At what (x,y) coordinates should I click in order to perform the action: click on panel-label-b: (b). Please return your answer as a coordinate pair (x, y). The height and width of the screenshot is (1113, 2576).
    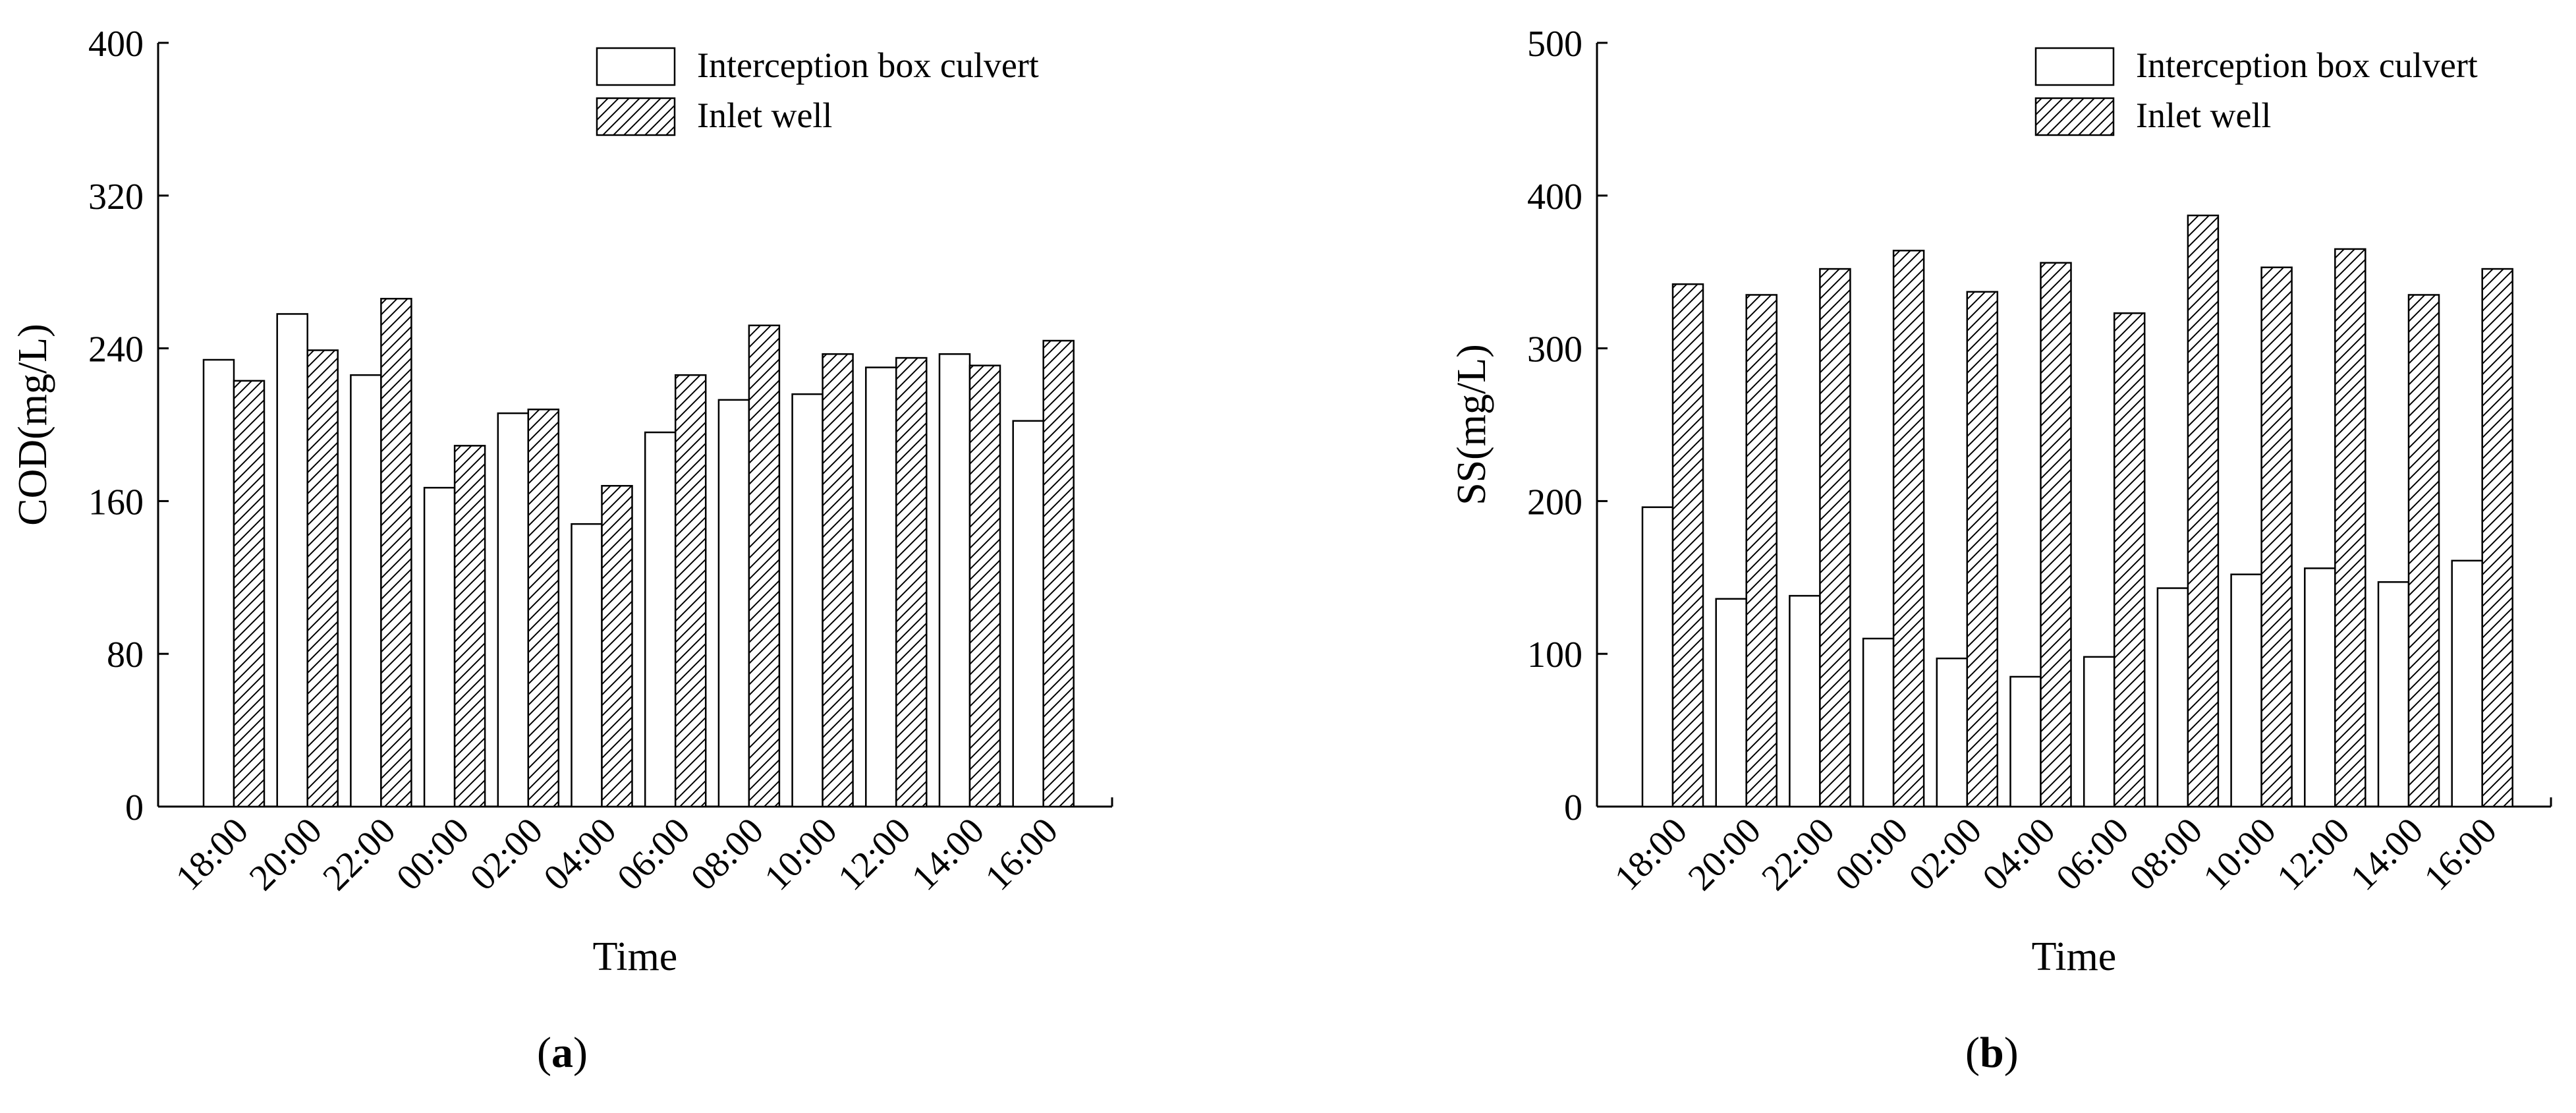
    Looking at the image, I should click on (1992, 1053).